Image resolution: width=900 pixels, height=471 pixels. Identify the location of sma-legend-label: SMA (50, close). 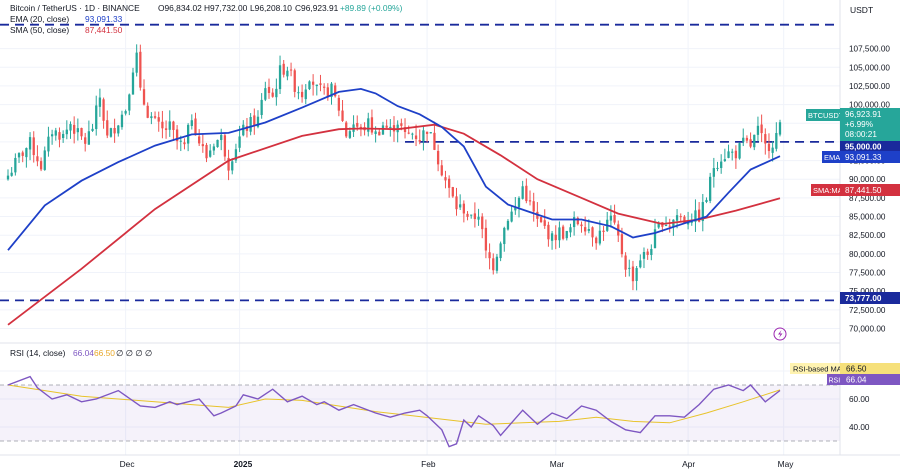
(39, 30).